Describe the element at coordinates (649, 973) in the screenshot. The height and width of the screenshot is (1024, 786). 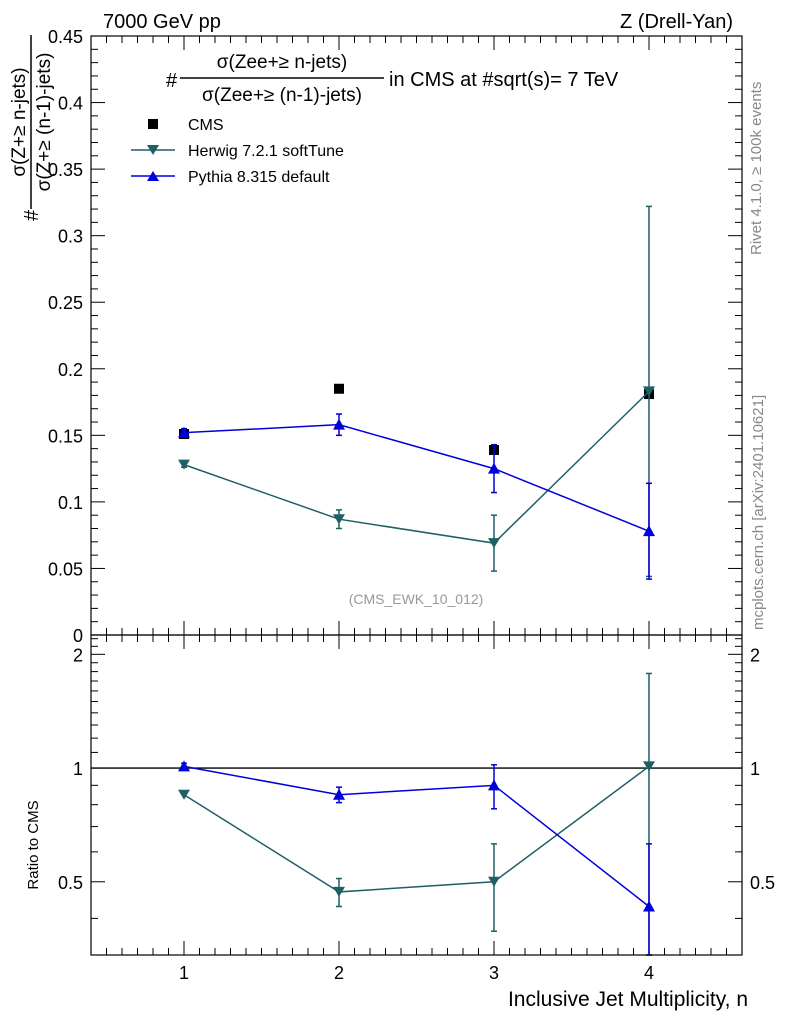
I see `x-tick-label: 4` at that location.